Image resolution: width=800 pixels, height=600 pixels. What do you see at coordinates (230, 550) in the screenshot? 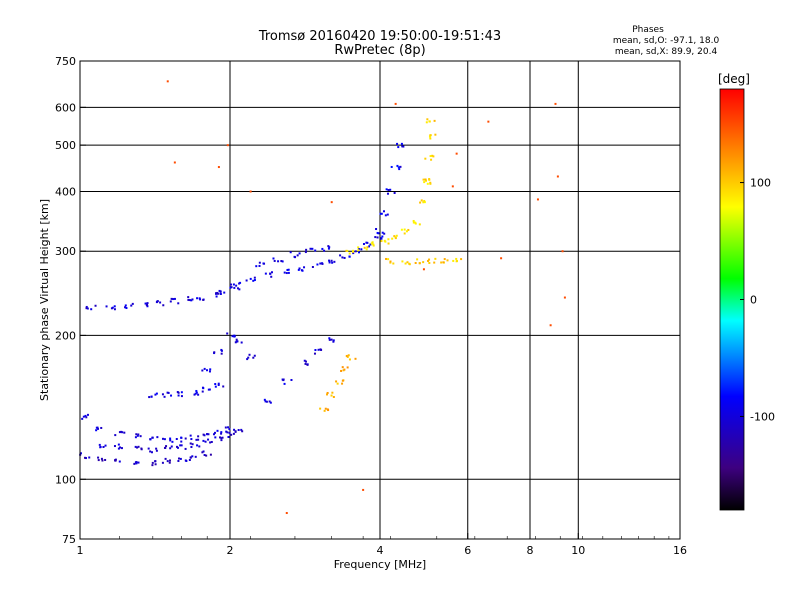
I see `x-tick-label: 2` at bounding box center [230, 550].